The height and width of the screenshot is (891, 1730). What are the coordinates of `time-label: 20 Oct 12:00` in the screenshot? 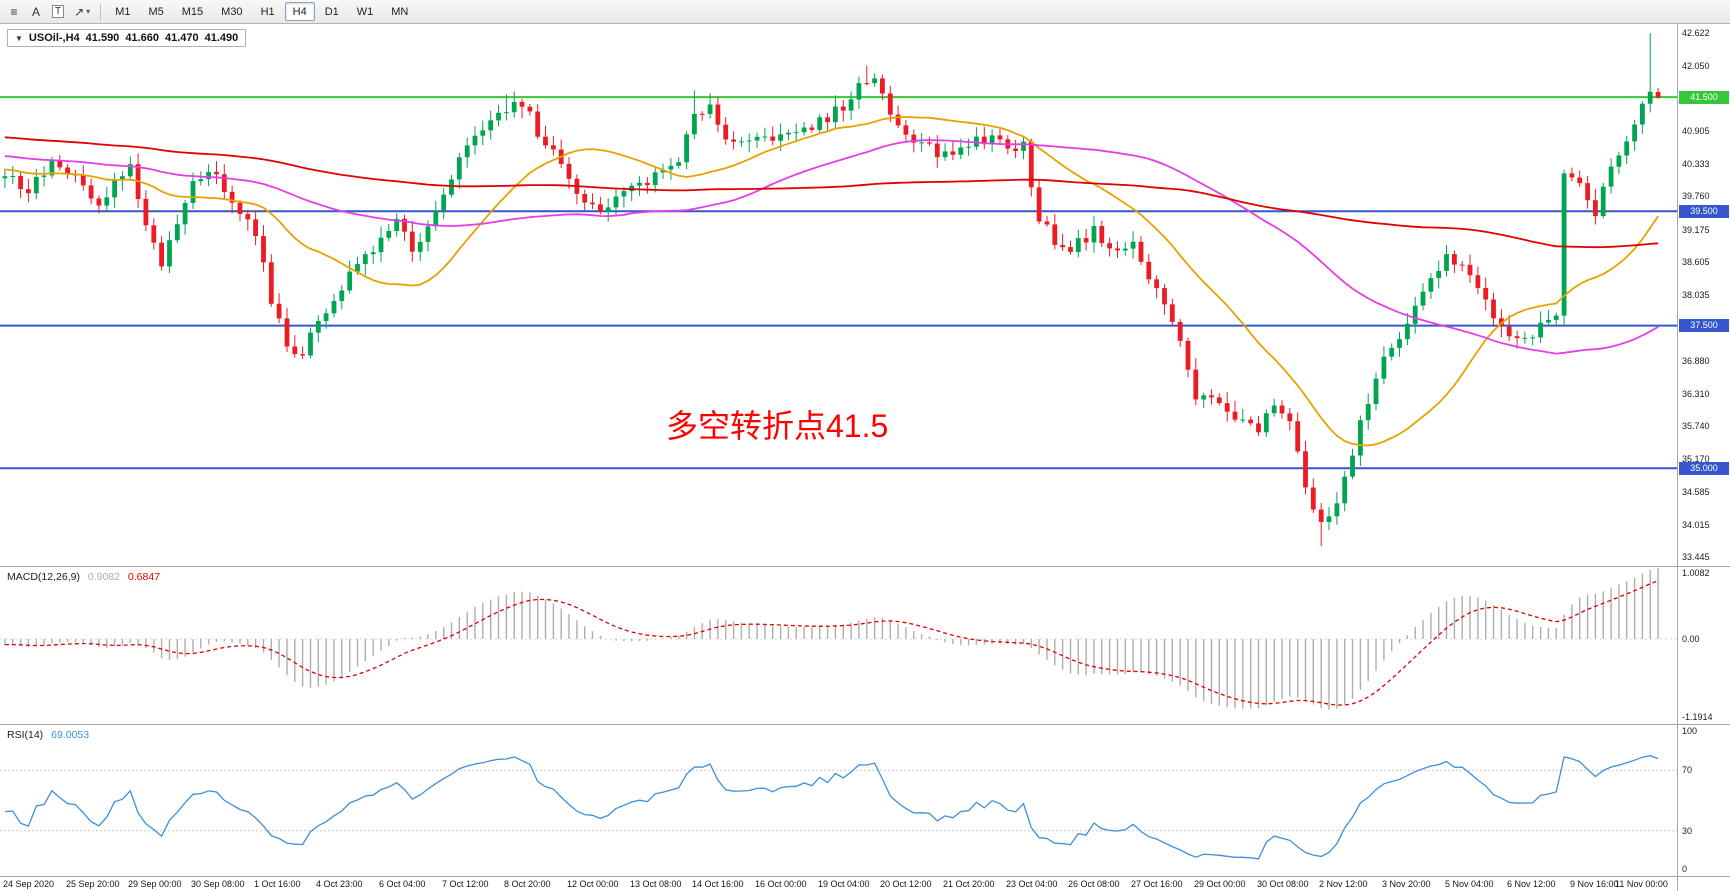 It's located at (906, 884).